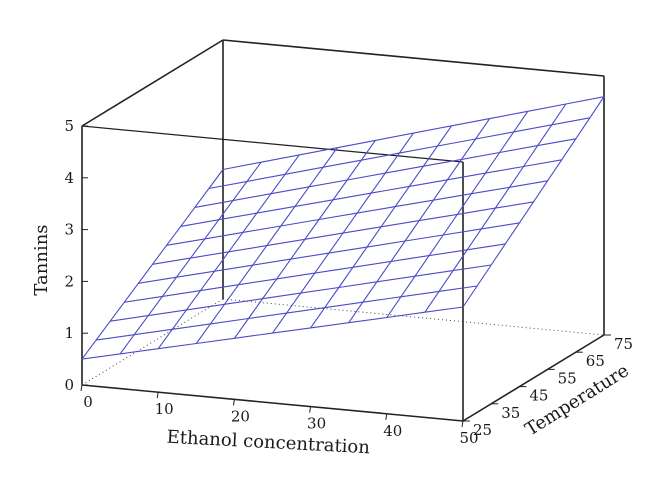 The image size is (660, 490). Describe the element at coordinates (152, 83) in the screenshot. I see `box-edge-EH` at that location.